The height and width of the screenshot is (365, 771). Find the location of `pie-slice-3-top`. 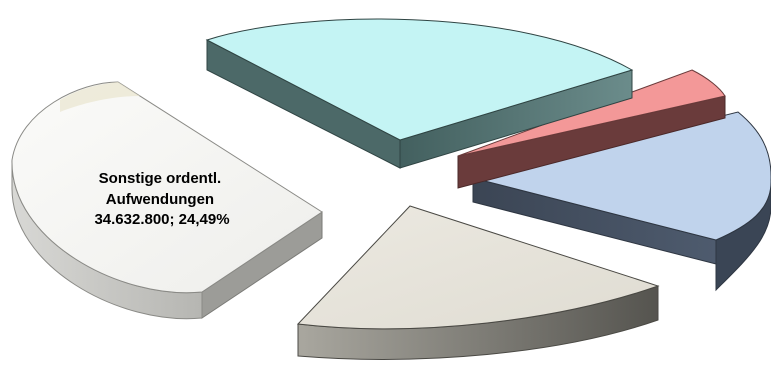

pie-slice-3-top is located at coordinates (621, 176).